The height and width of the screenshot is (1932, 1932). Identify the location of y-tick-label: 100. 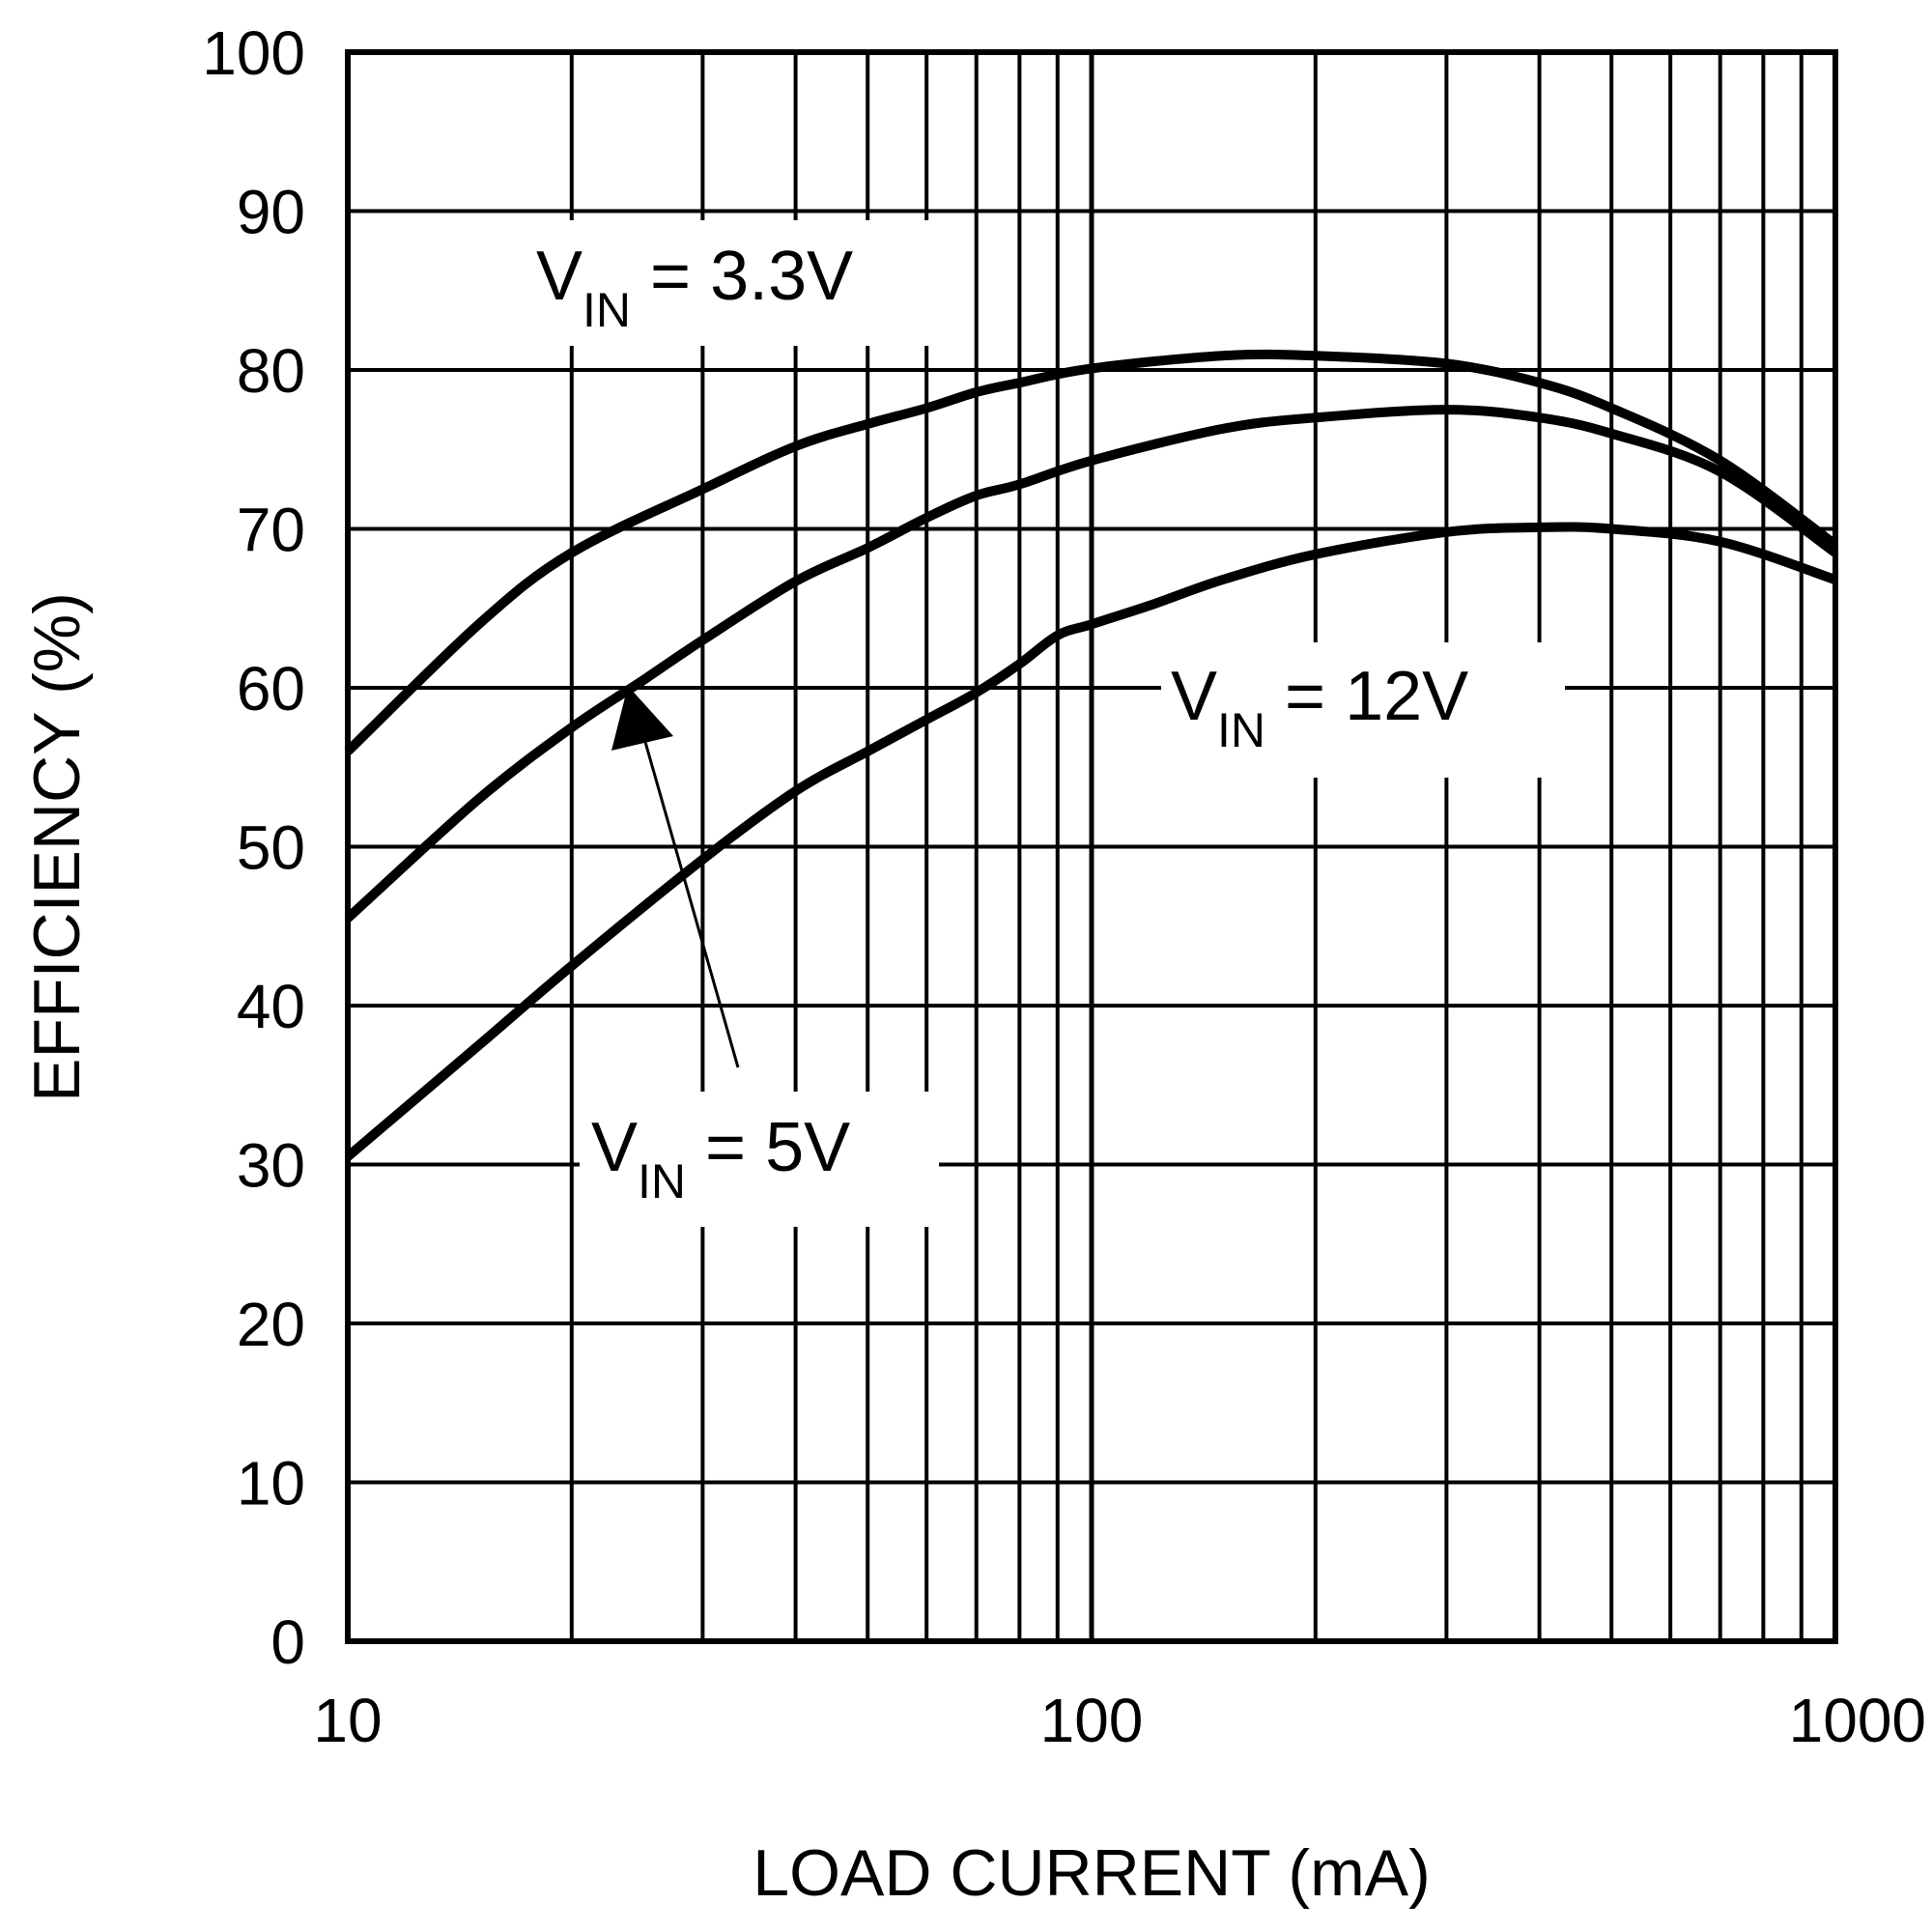
(253, 53).